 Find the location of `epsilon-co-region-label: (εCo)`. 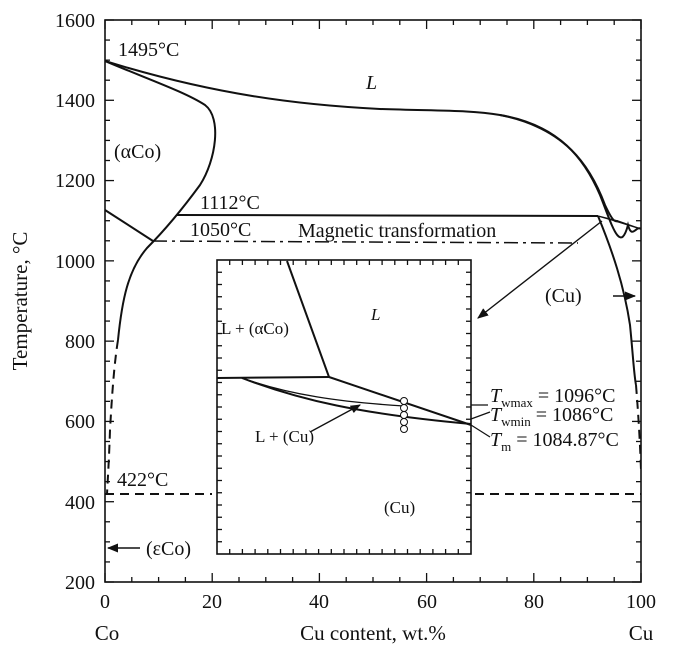

epsilon-co-region-label: (εCo) is located at coordinates (168, 549).